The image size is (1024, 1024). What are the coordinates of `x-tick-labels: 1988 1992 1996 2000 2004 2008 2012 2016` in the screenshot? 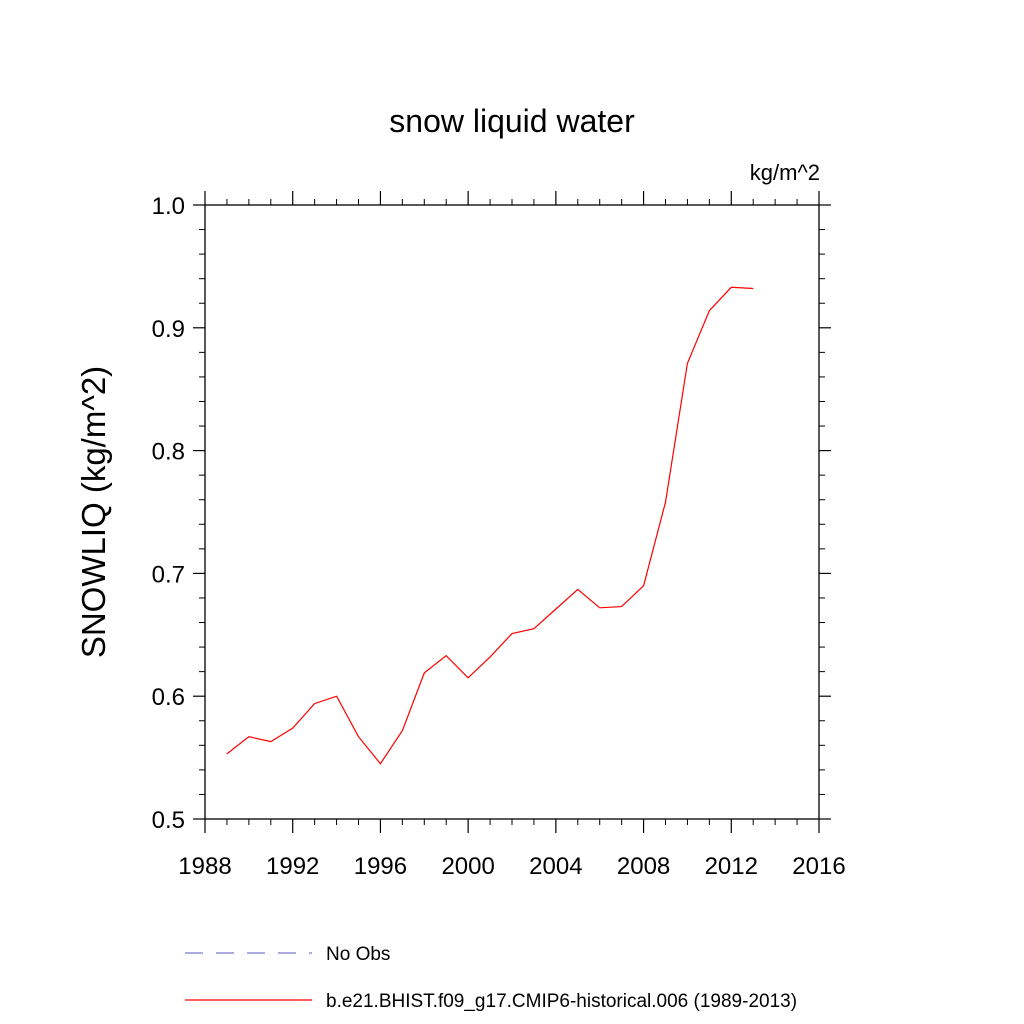 It's located at (511, 866).